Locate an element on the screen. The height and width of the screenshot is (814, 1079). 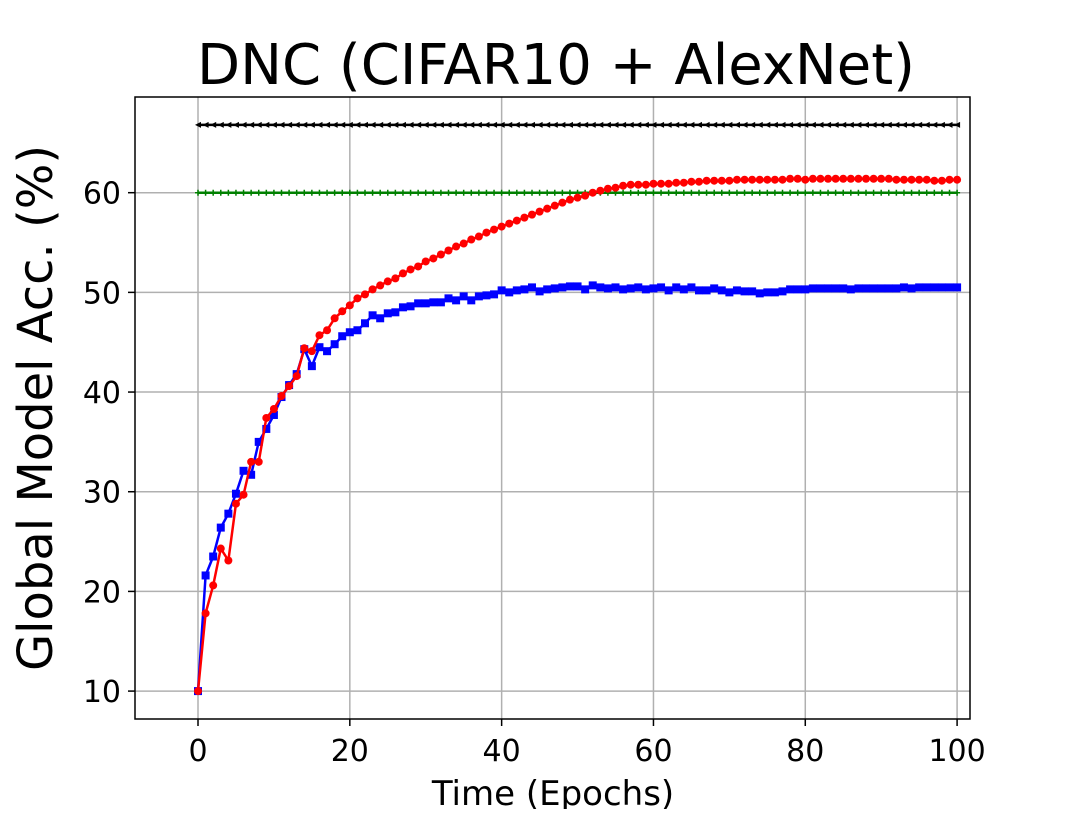
x-axis-label: Time (Epochs) is located at coordinates (552, 791).